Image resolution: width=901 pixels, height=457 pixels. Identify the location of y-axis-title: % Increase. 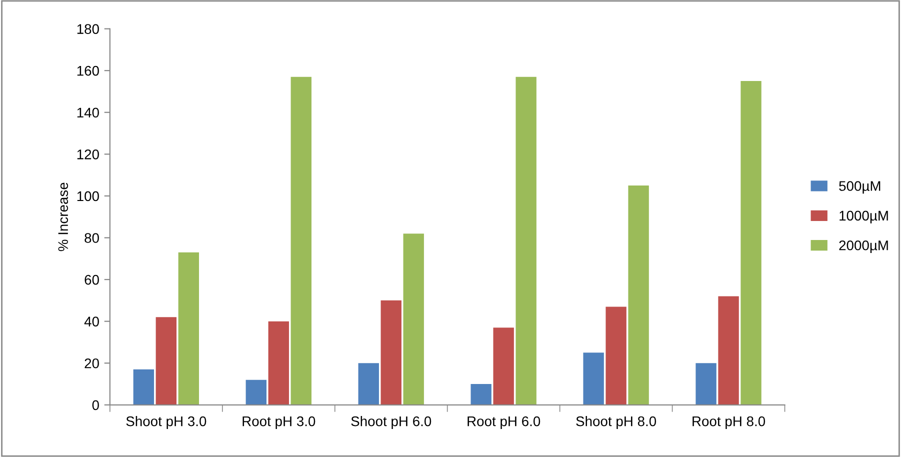
(63, 217).